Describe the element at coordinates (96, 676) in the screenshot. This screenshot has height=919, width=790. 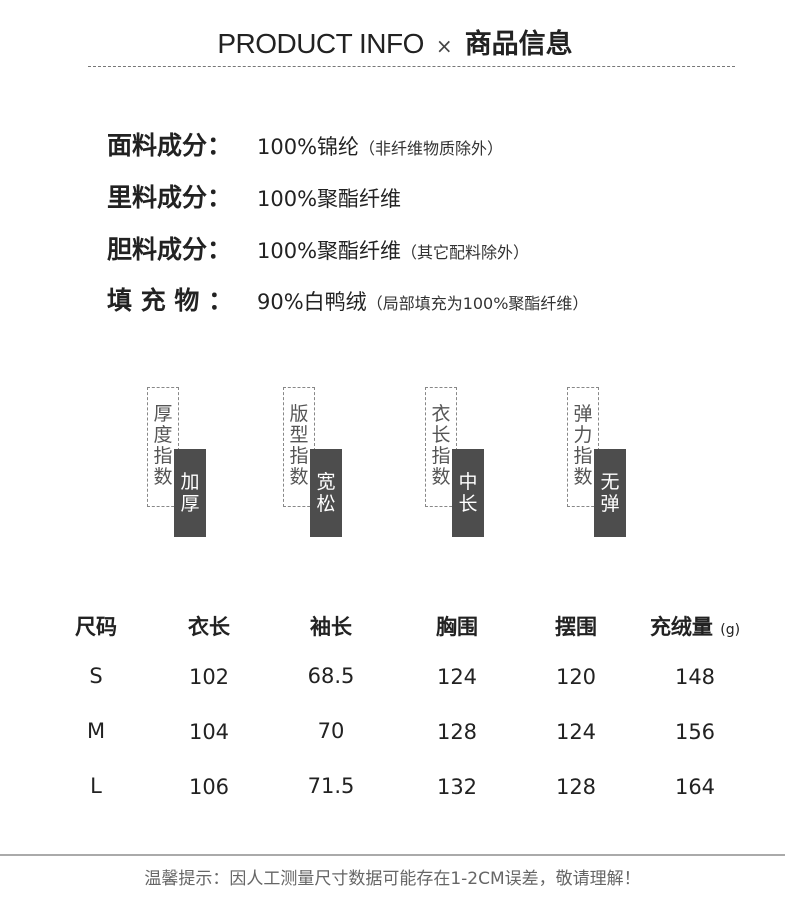
I see `table-cell: S` at that location.